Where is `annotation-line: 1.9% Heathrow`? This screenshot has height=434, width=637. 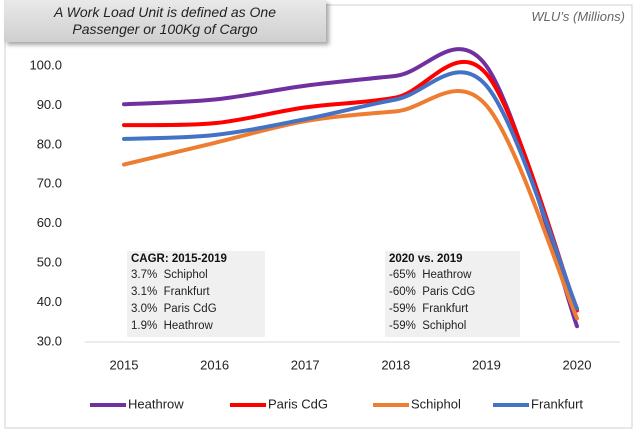
annotation-line: 1.9% Heathrow is located at coordinates (172, 326).